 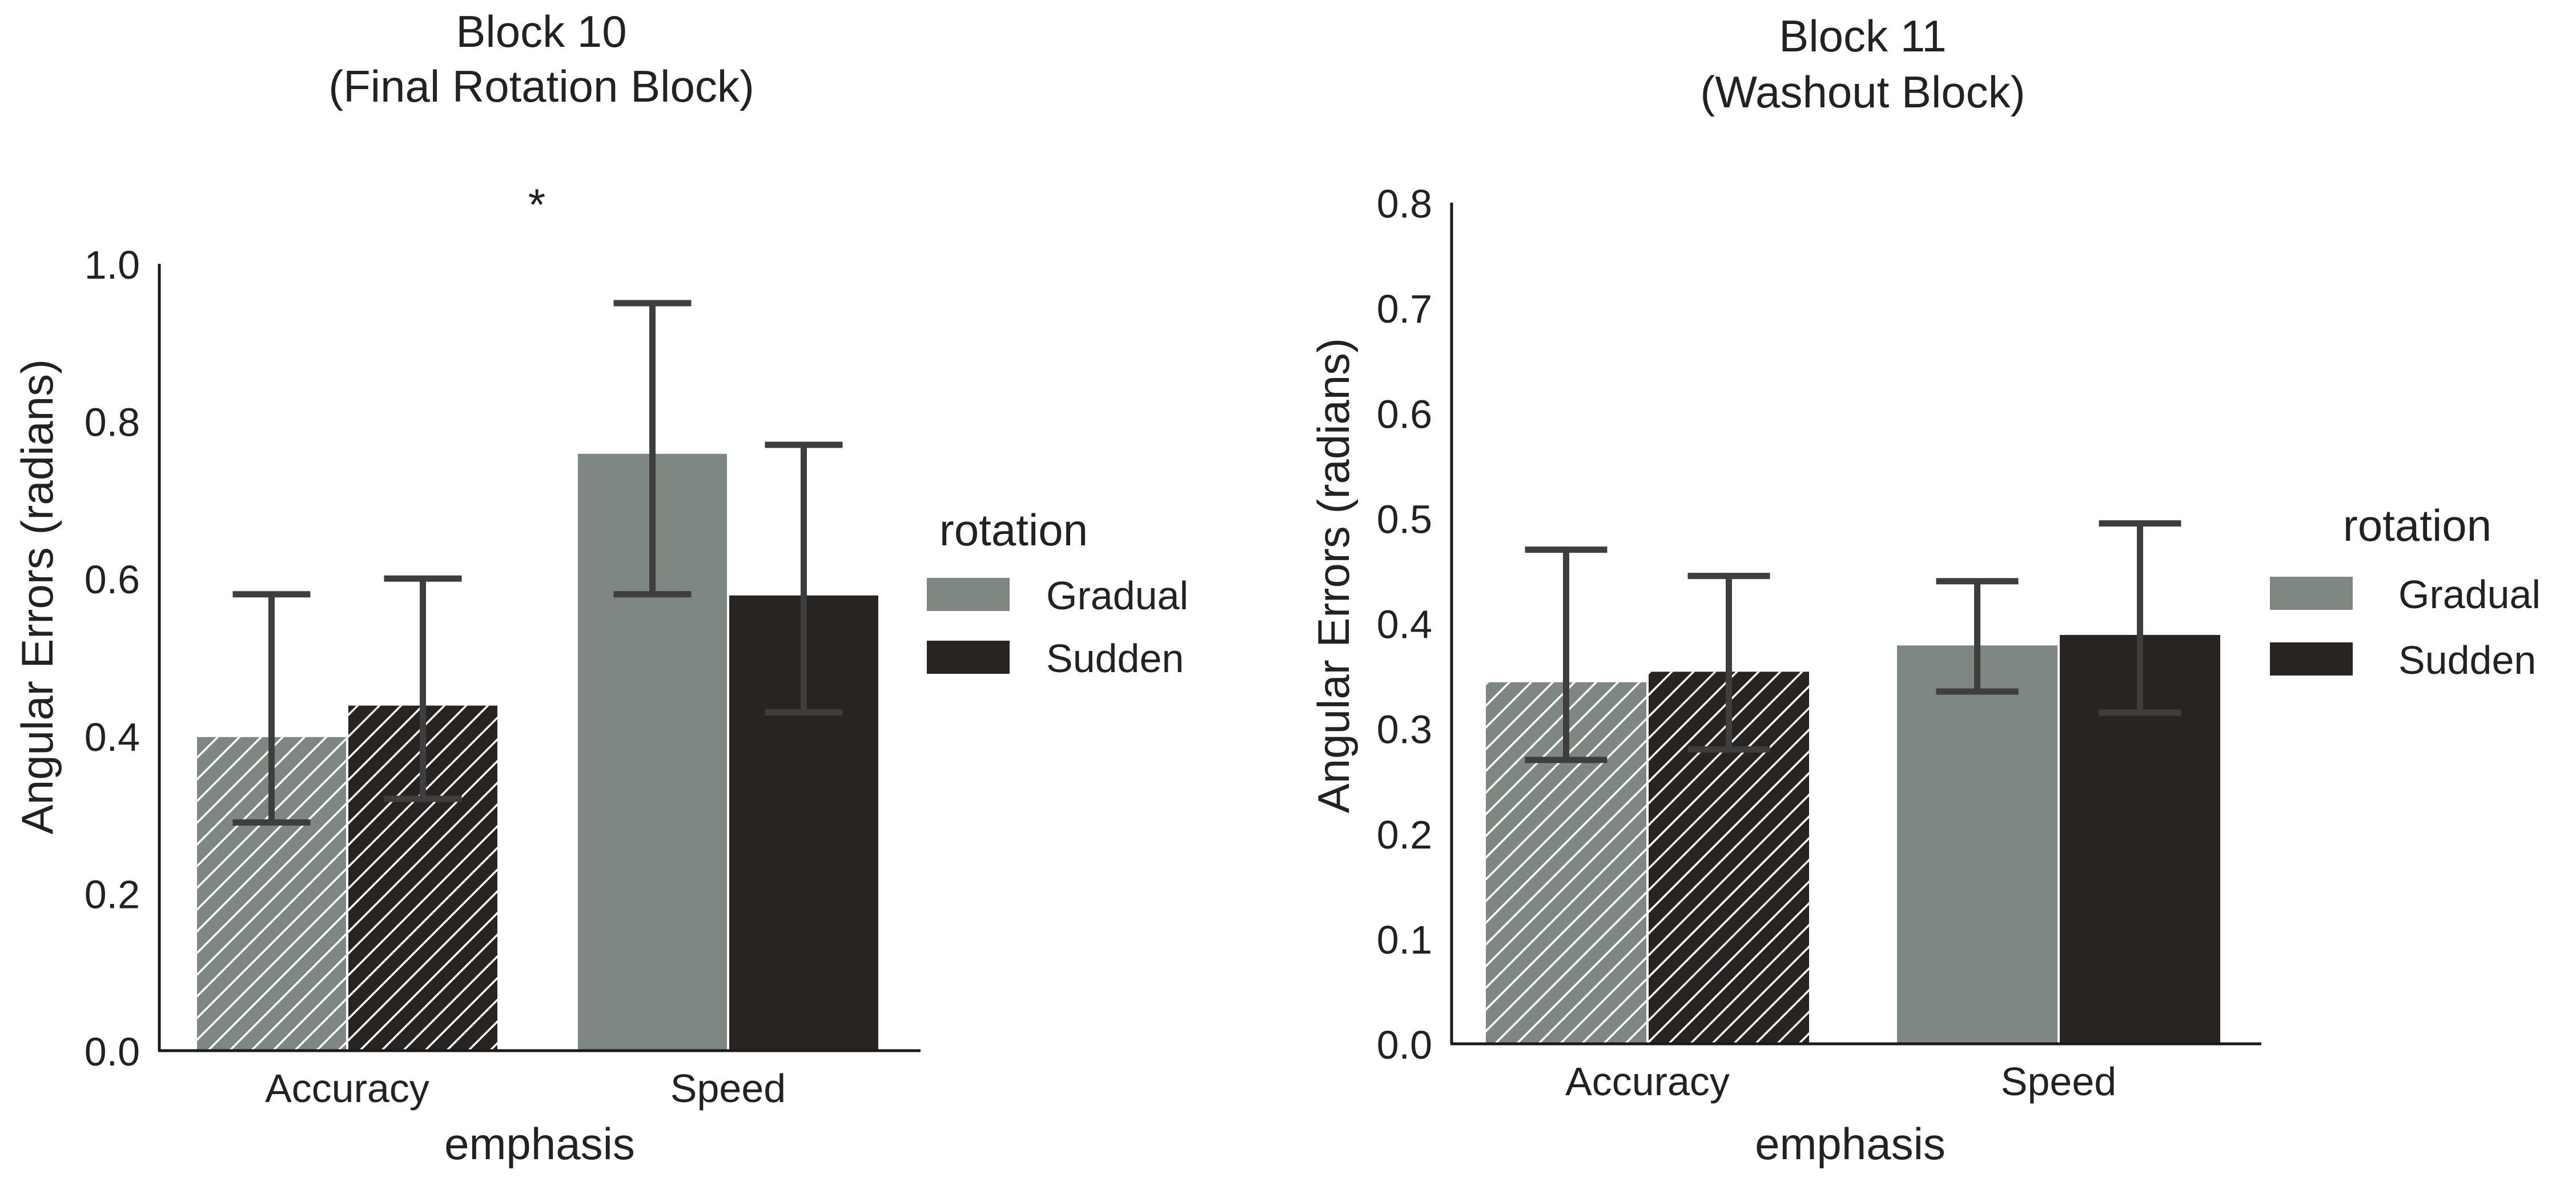 I want to click on chart-title-line2: (Final Rotation Block), so click(x=541, y=86).